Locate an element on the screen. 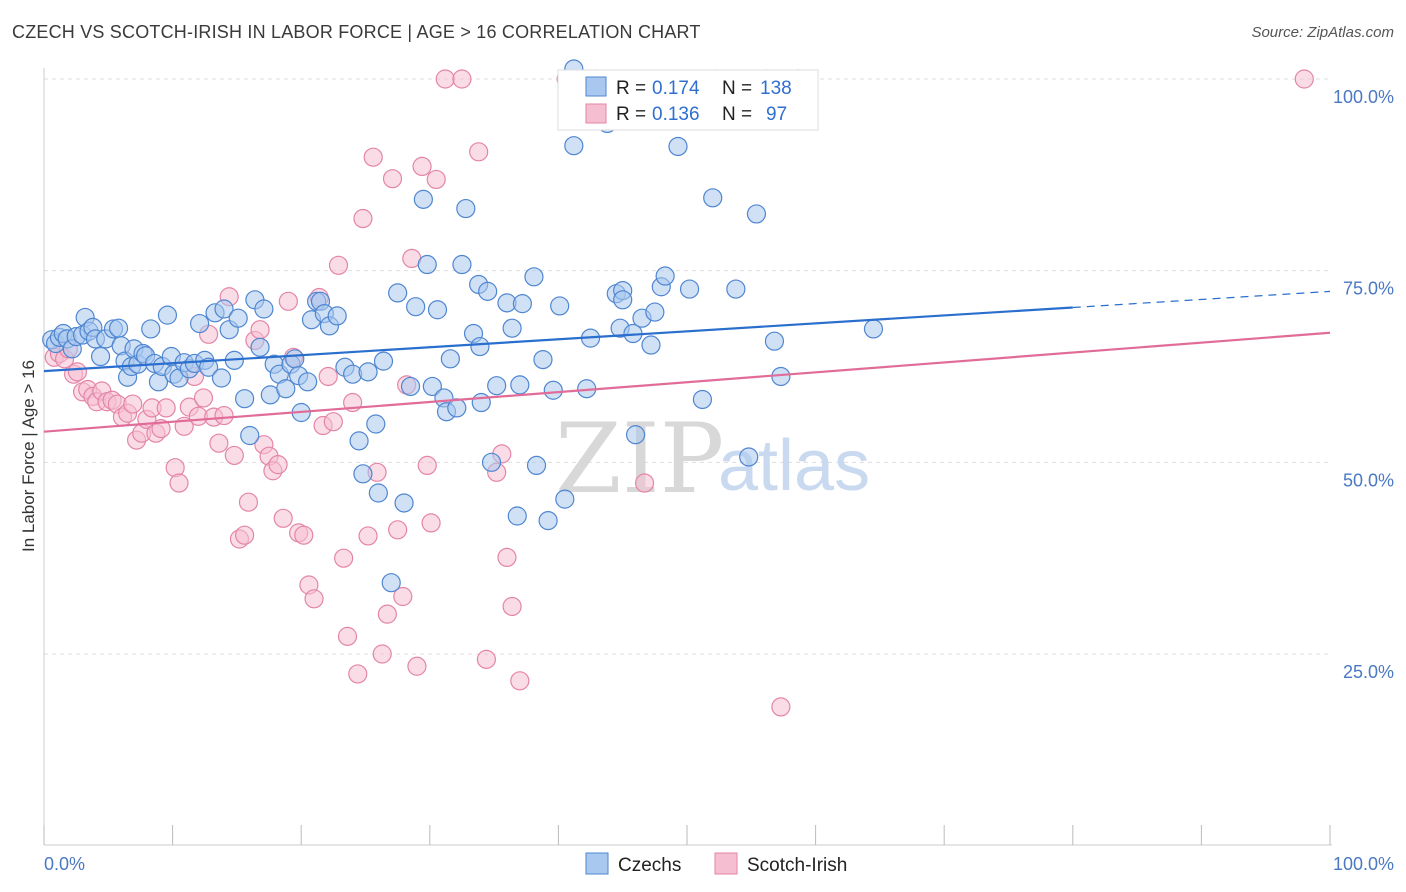  legend-czech-r-label: R = is located at coordinates (631, 88).